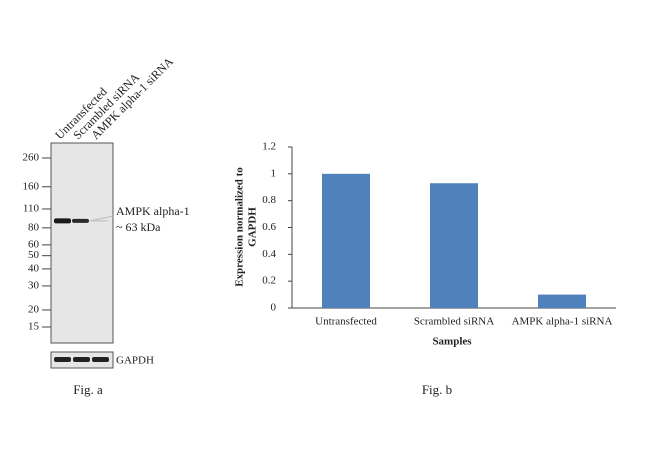 The width and height of the screenshot is (650, 451). Describe the element at coordinates (34, 309) in the screenshot. I see `marker-label: 20` at that location.